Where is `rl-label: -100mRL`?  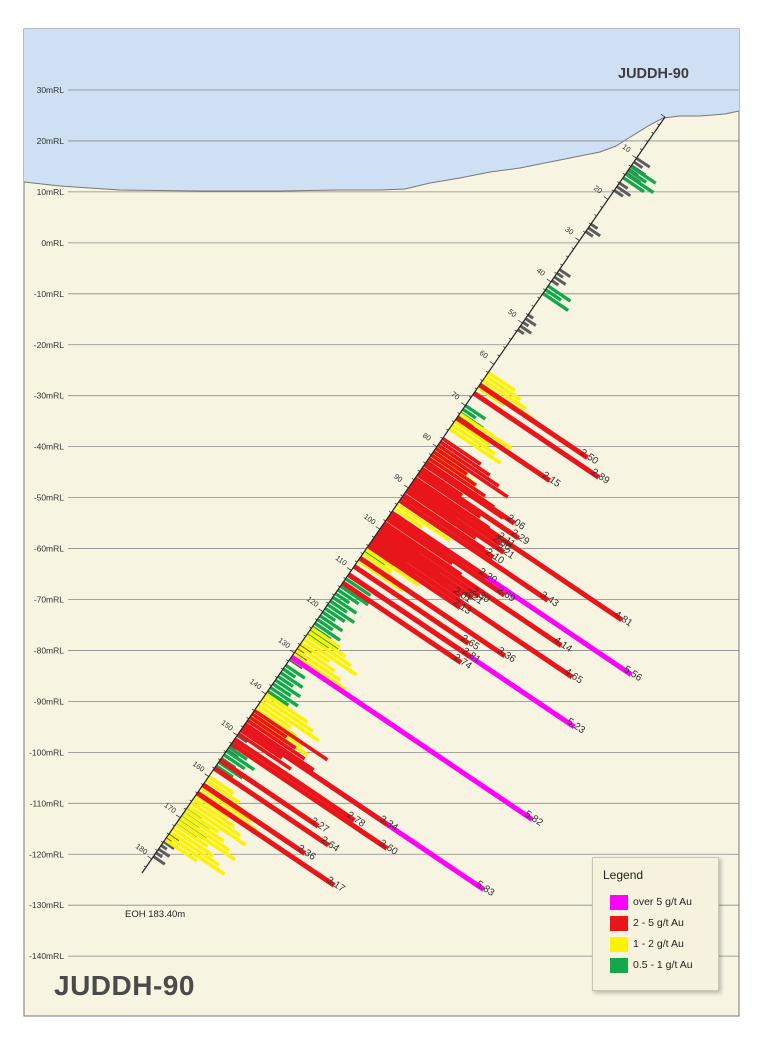 rl-label: -100mRL is located at coordinates (46, 752).